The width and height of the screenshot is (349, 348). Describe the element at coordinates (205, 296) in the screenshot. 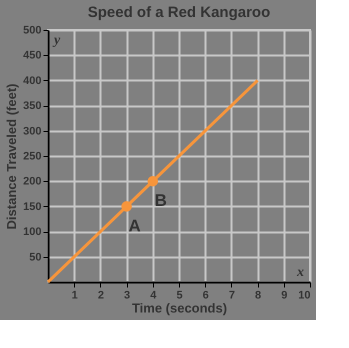

I see `x-tick-label: 6` at that location.